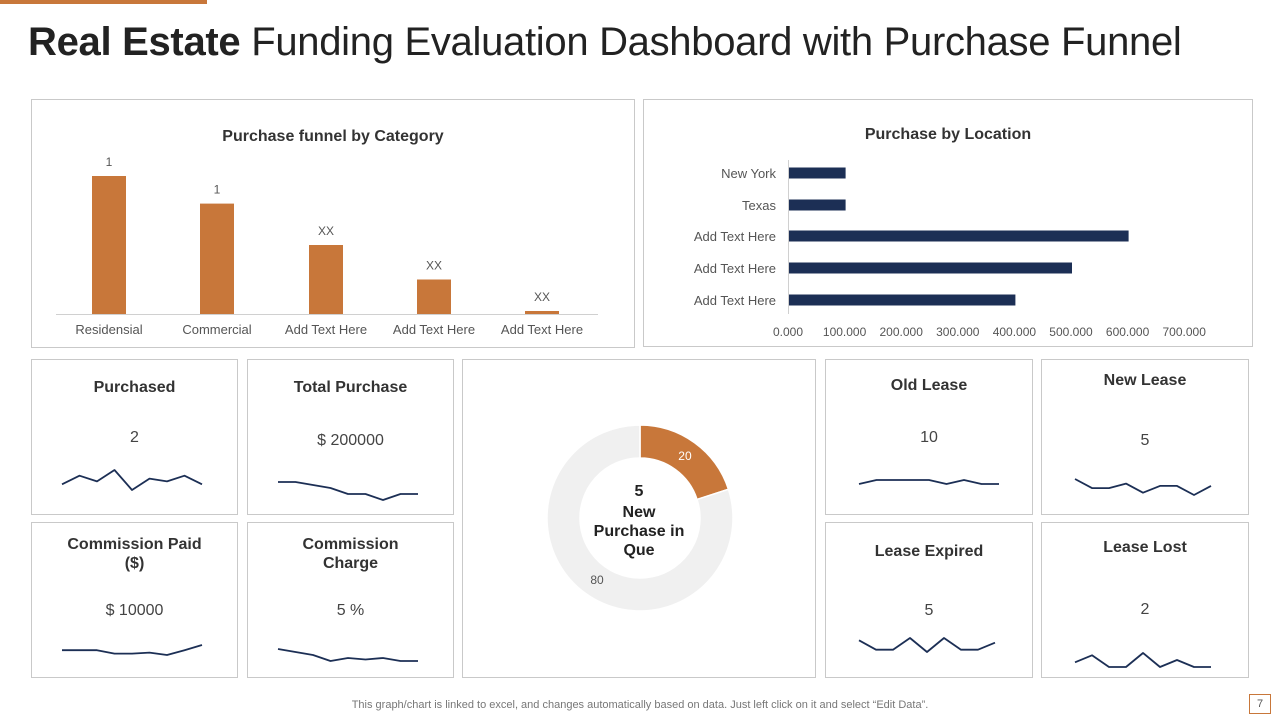 The height and width of the screenshot is (720, 1280). I want to click on donut-slice-label: 80, so click(597, 580).